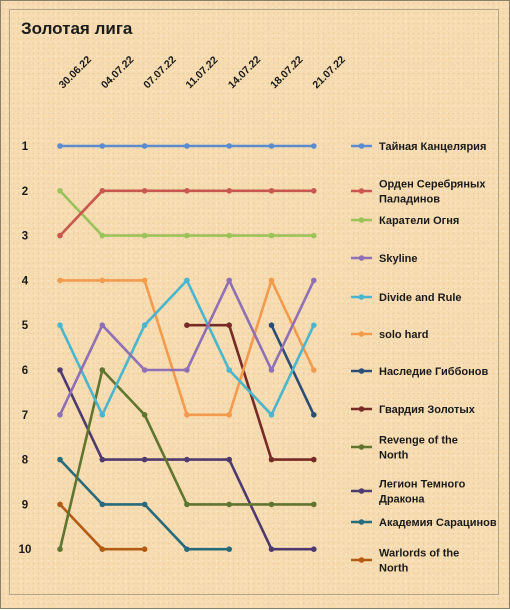 This screenshot has height=610, width=510. Describe the element at coordinates (398, 259) in the screenshot. I see `legend-label: Skyline` at that location.